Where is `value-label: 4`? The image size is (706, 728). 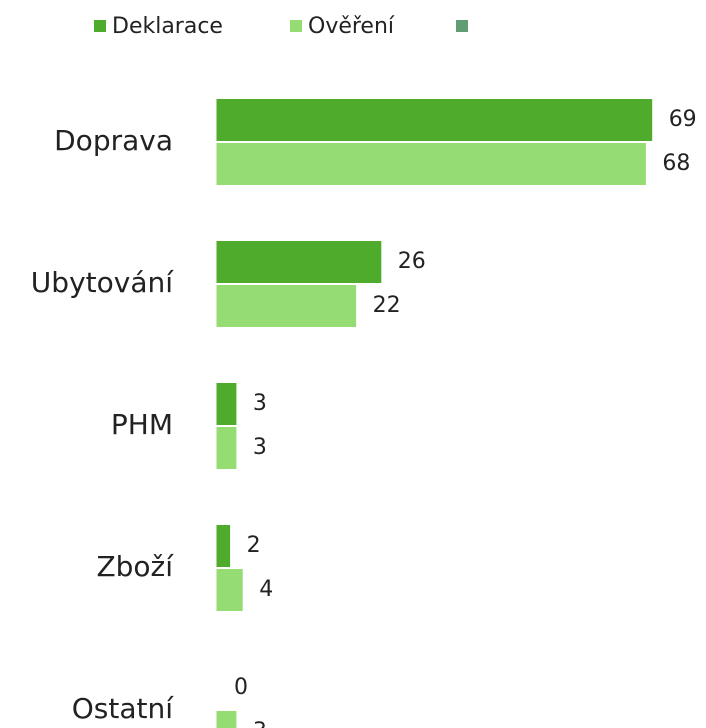 value-label: 4 is located at coordinates (266, 589).